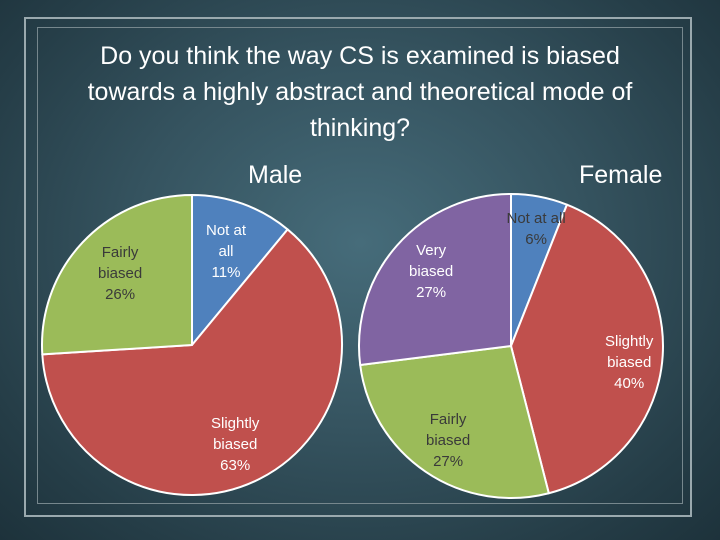 This screenshot has width=720, height=540. I want to click on male-chart-title: Male, so click(275, 175).